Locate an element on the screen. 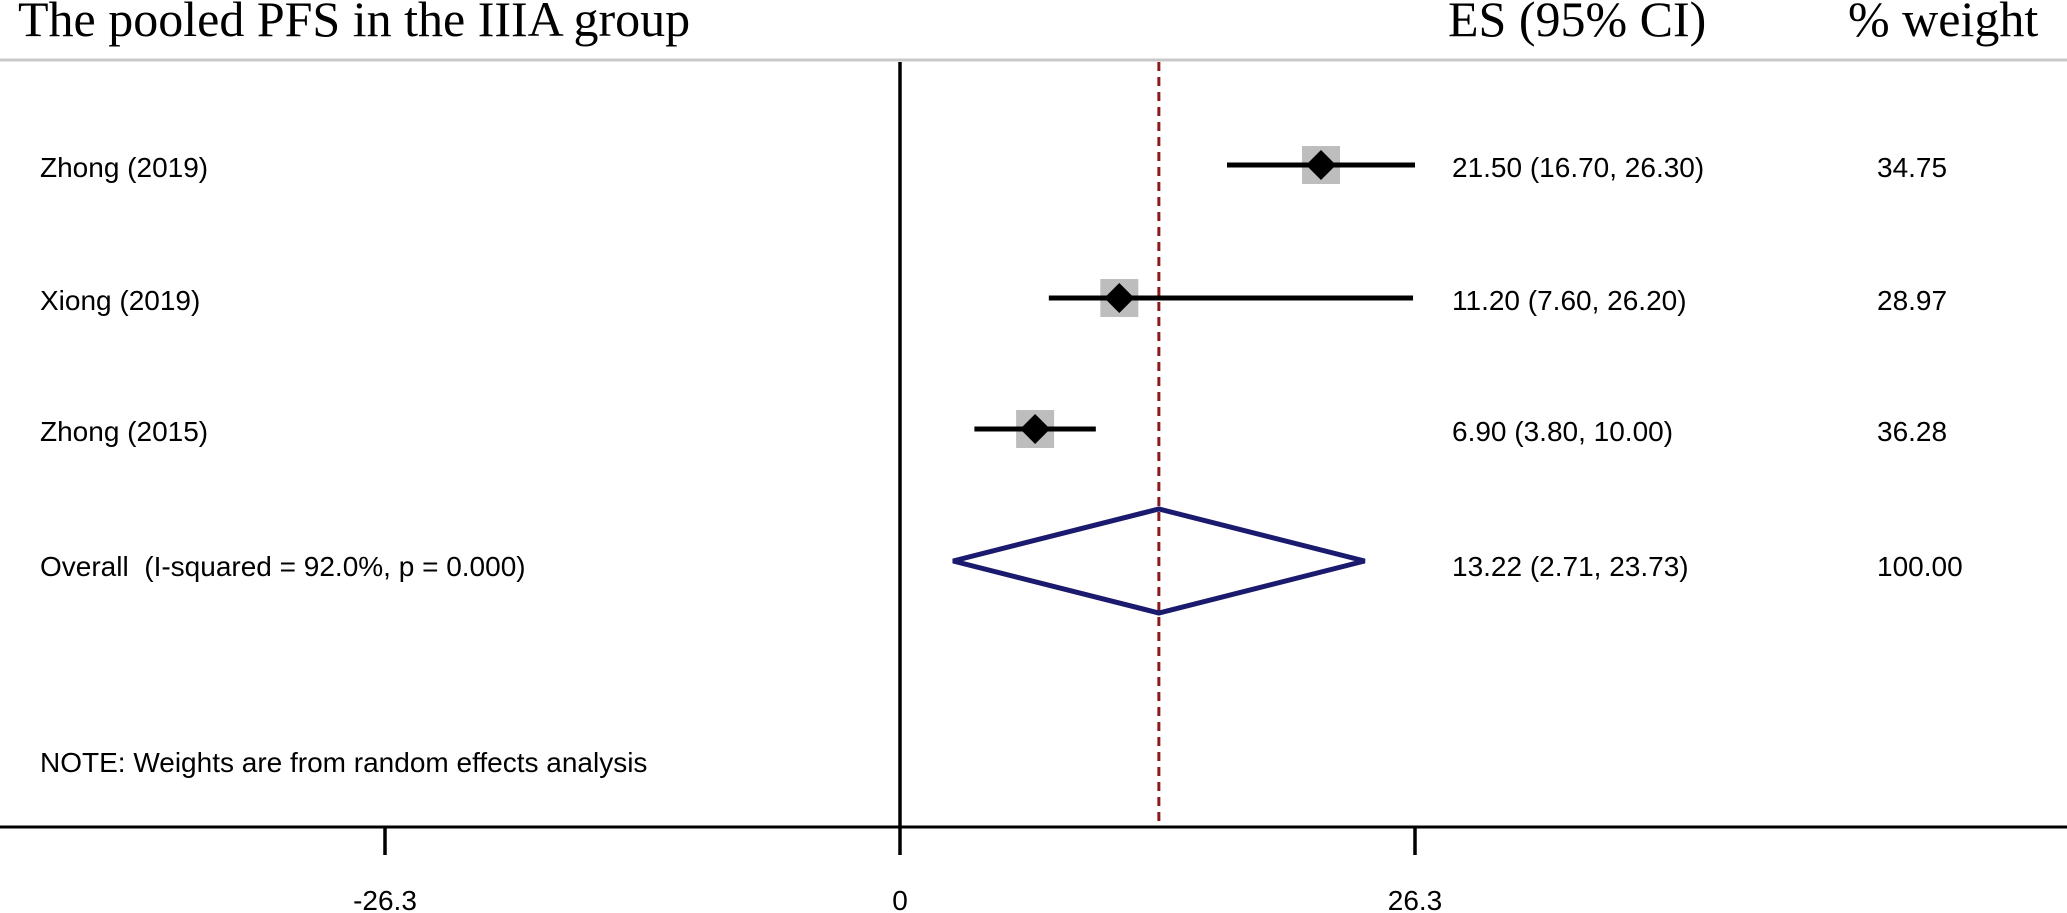  study-label-1: Zhong (2019) is located at coordinates (124, 167).